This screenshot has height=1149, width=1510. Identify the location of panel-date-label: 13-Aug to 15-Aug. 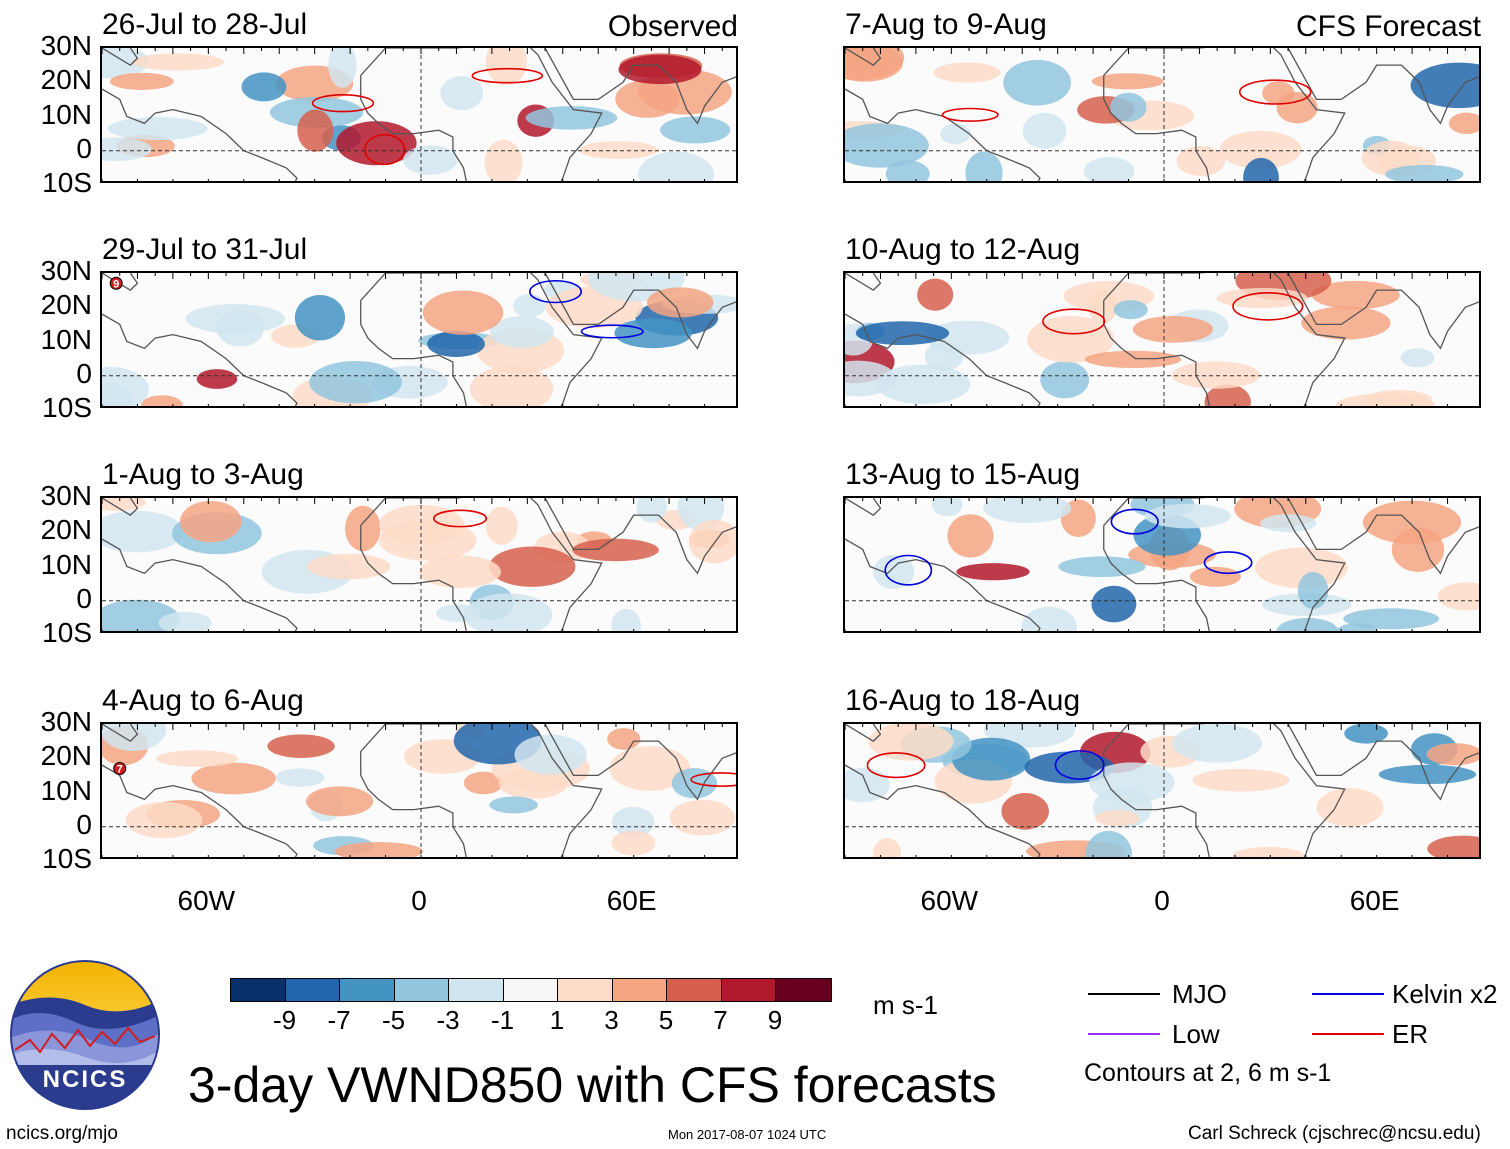
(963, 474).